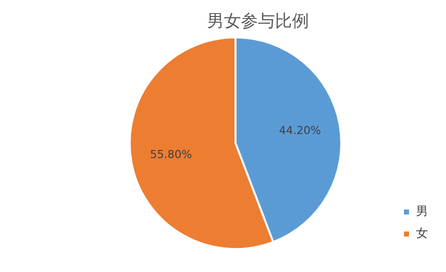  I want to click on data-label: 44.20%, so click(300, 131).